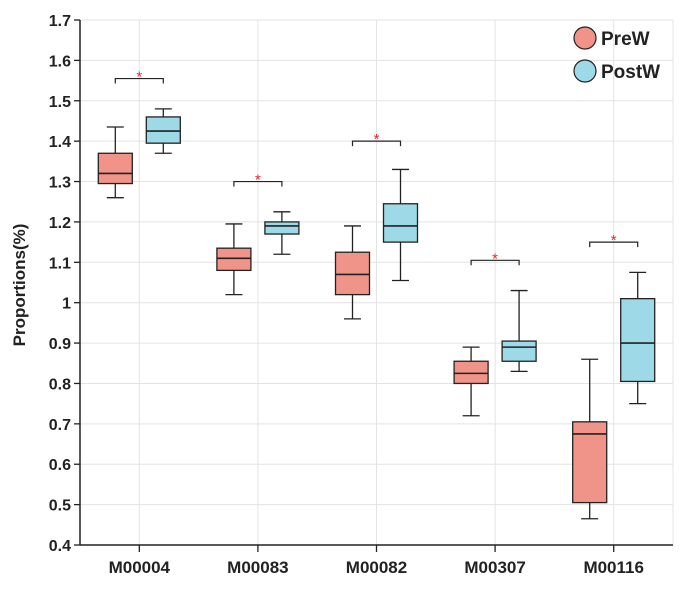 The image size is (698, 592). What do you see at coordinates (60, 344) in the screenshot?
I see `y-tick-label: 0.9` at bounding box center [60, 344].